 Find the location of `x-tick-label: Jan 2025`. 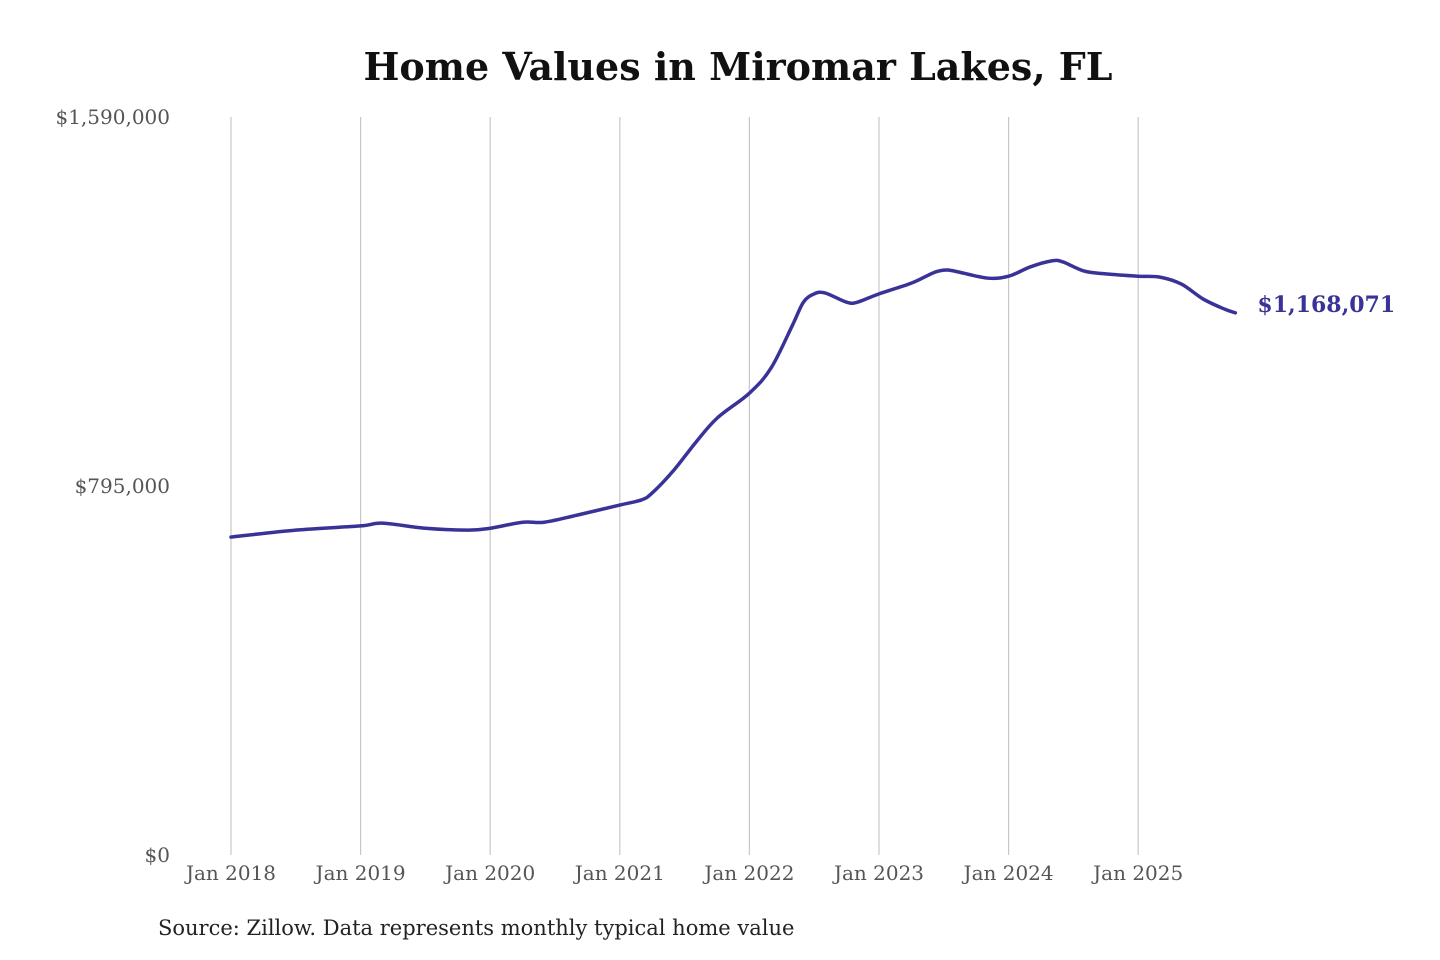

x-tick-label: Jan 2025 is located at coordinates (1137, 873).